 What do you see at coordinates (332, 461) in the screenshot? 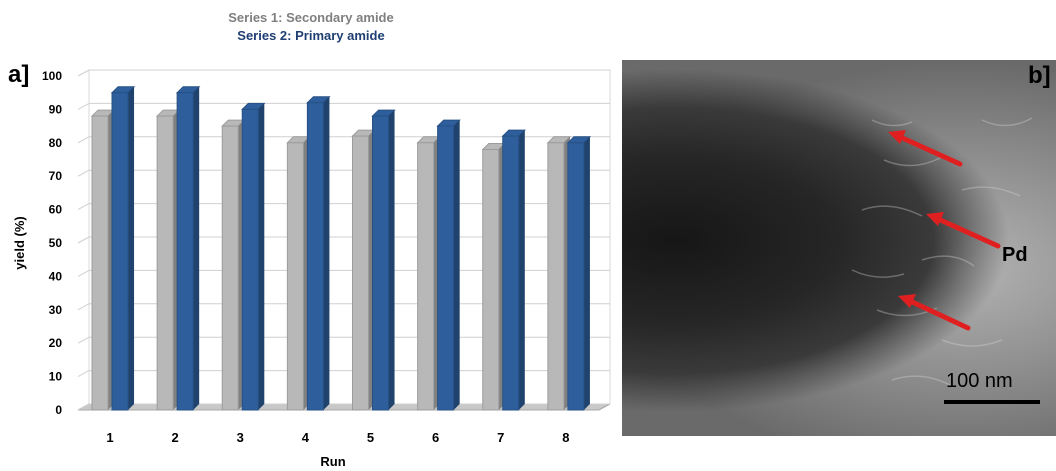
I see `x-axis-label: Run` at bounding box center [332, 461].